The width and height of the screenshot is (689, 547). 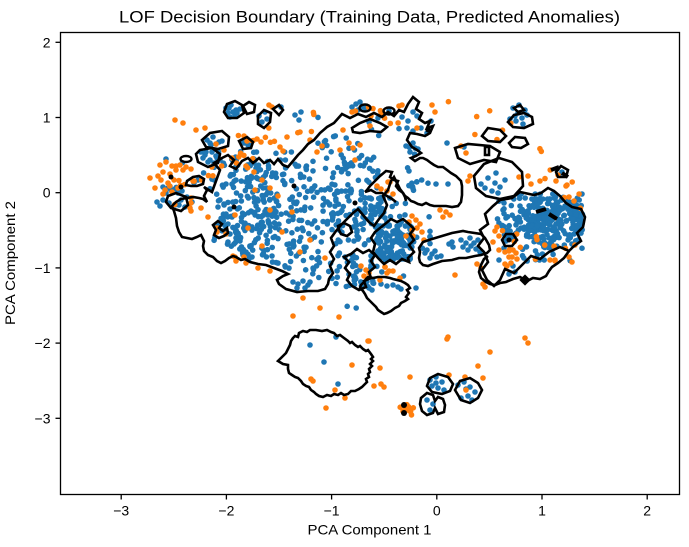 What do you see at coordinates (370, 530) in the screenshot?
I see `svg-text: PCA Component 1` at bounding box center [370, 530].